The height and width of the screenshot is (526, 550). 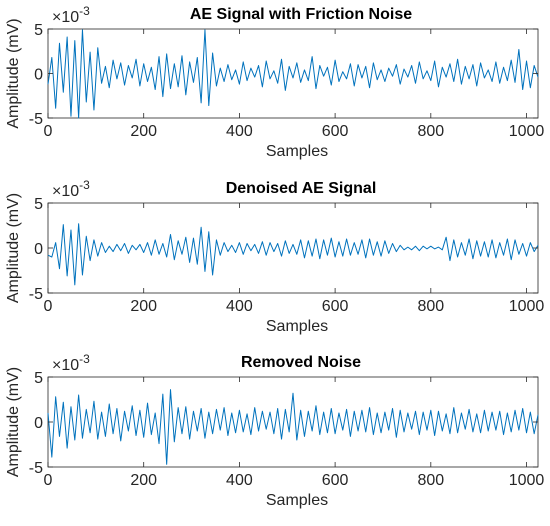 I want to click on chart-title: Denoised AE Signal, so click(x=301, y=188).